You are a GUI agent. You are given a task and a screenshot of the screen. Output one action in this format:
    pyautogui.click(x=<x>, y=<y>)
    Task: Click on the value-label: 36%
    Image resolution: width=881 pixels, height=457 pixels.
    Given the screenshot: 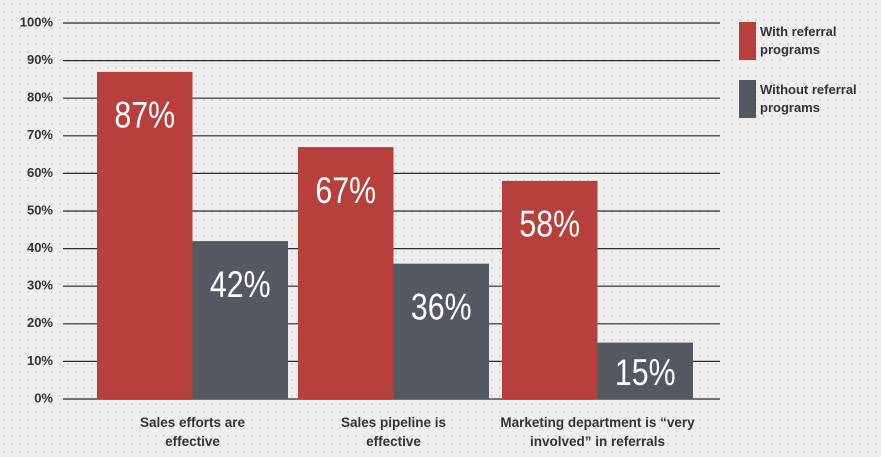 What is the action you would take?
    pyautogui.click(x=441, y=308)
    